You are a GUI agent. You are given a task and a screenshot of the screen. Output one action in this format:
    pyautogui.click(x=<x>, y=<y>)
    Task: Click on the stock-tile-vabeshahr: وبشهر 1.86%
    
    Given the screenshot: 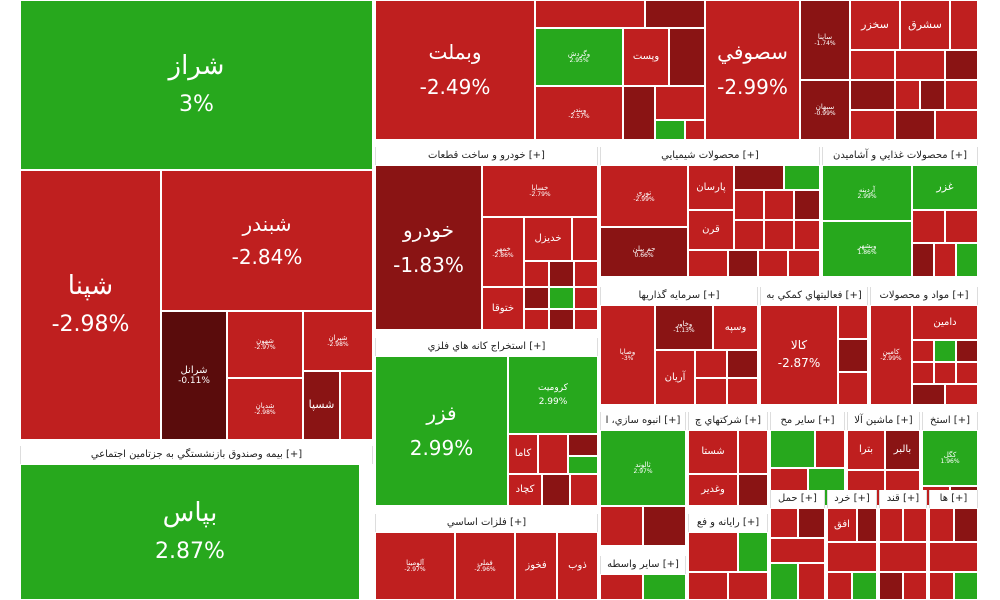 What is the action you would take?
    pyautogui.click(x=867, y=249)
    